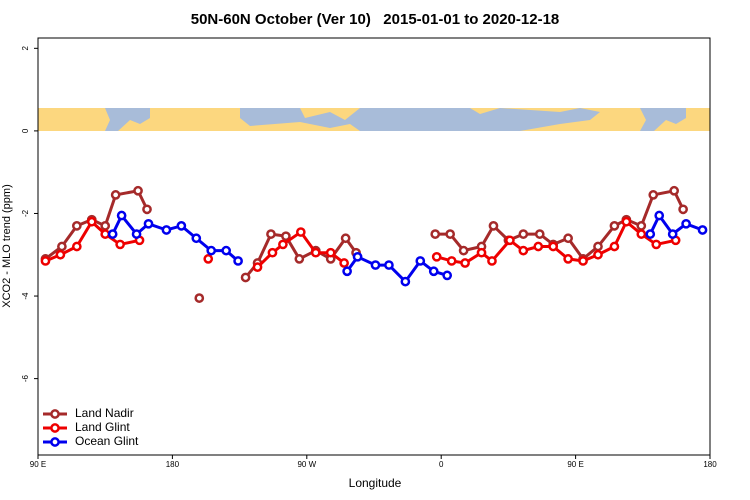  I want to click on y-tick-label: -6, so click(25, 379).